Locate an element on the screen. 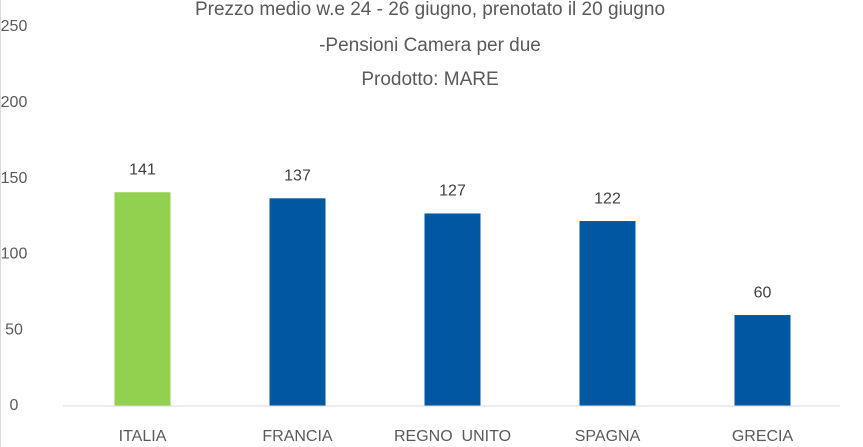 Image resolution: width=863 pixels, height=447 pixels. x-tick-label: SPAGNA is located at coordinates (608, 436).